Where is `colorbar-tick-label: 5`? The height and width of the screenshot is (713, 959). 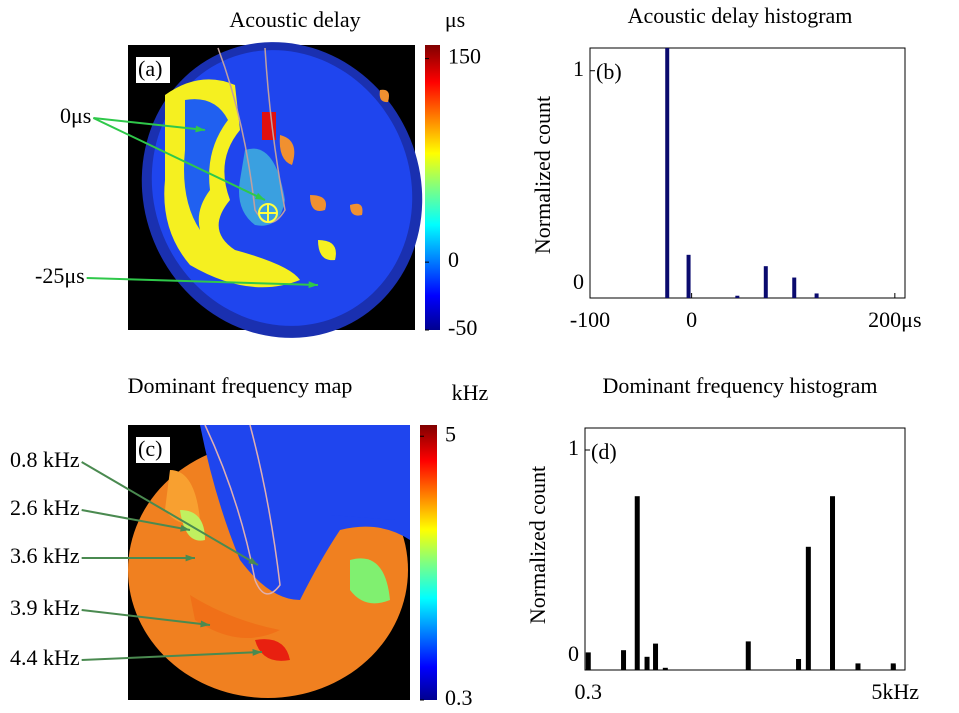 colorbar-tick-label: 5 is located at coordinates (450, 433).